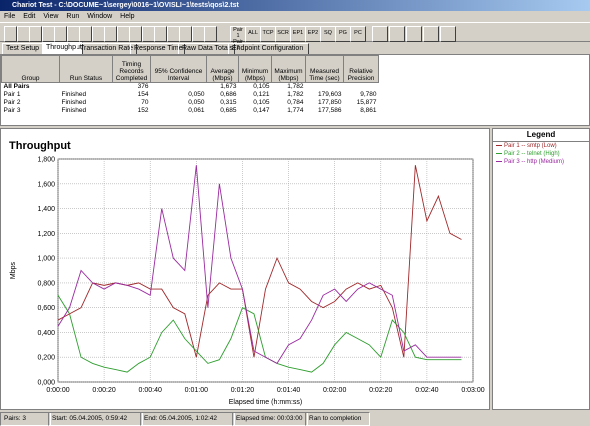 Image resolution: width=590 pixels, height=426 pixels. Describe the element at coordinates (228, 110) in the screenshot. I see `table-cell: 0,685` at that location.